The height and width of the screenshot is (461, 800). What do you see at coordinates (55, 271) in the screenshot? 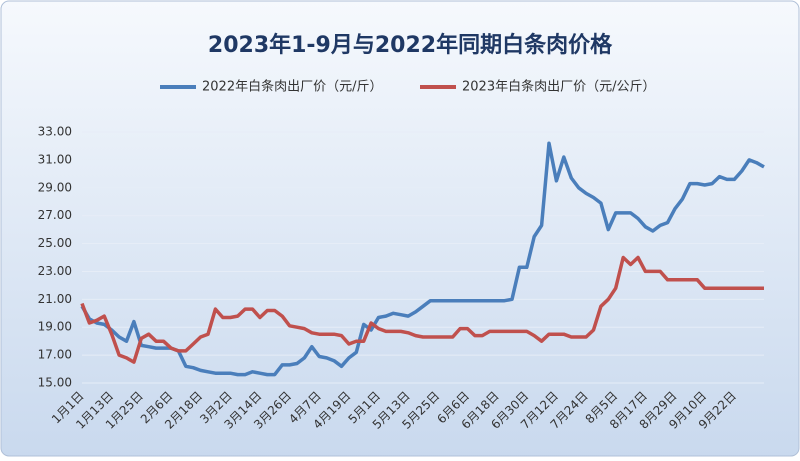
I see `y-tick-label: 23.00` at bounding box center [55, 271].